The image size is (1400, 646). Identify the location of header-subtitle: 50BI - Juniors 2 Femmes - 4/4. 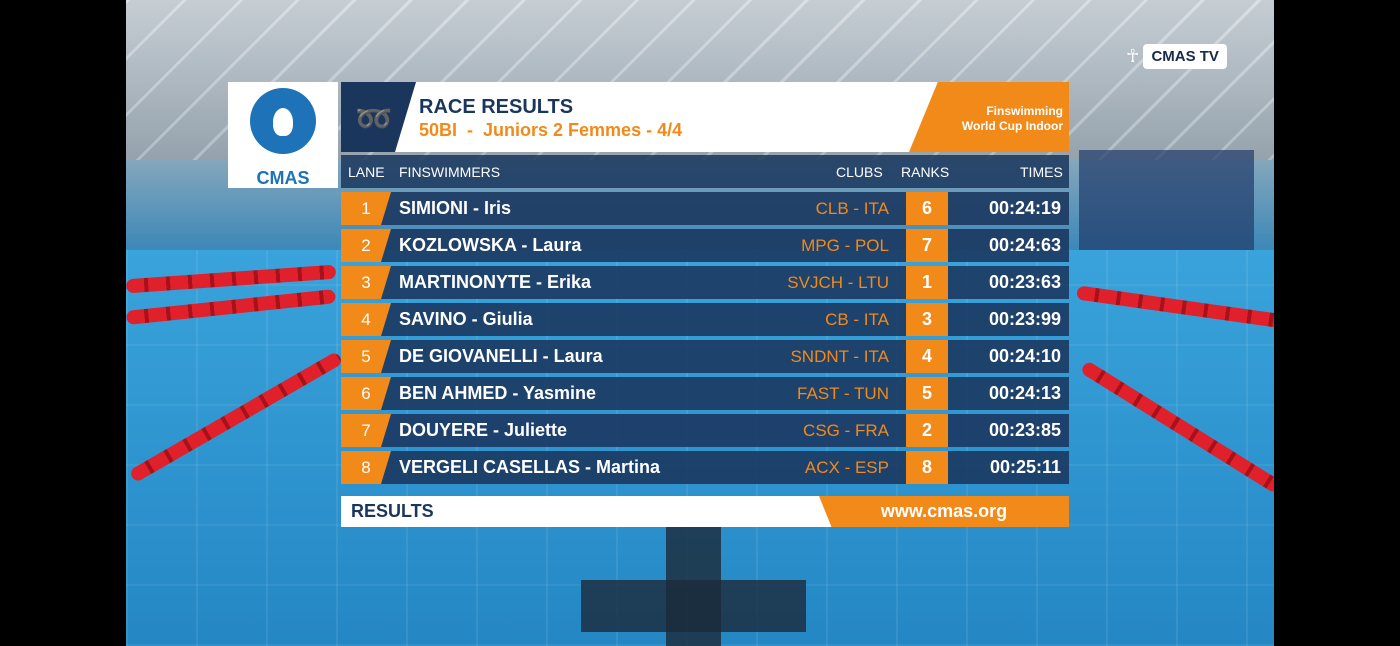
(551, 130).